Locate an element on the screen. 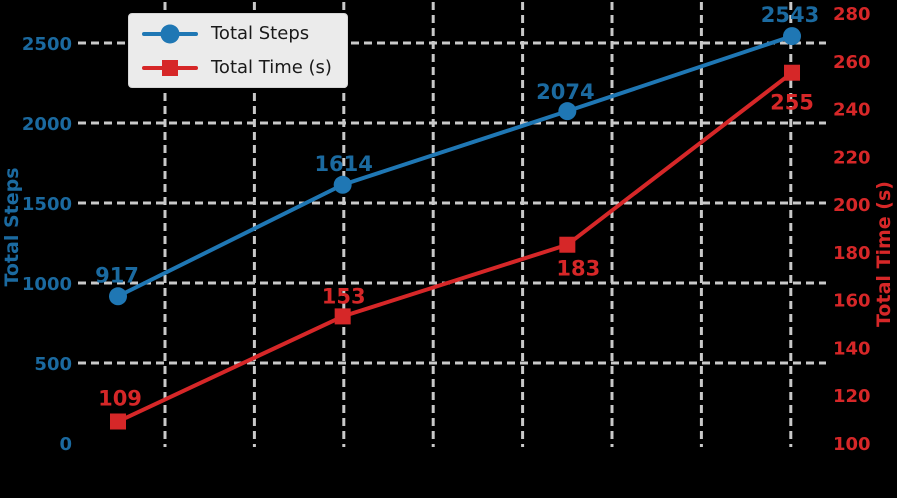 This screenshot has width=897, height=498. legend-item-label: Total Steps is located at coordinates (260, 33).